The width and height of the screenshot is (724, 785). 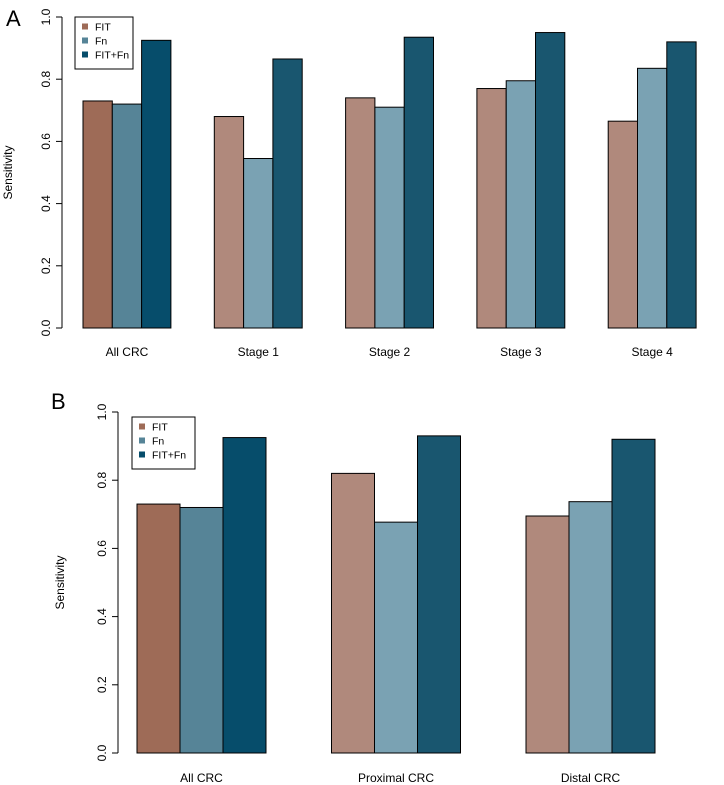 What do you see at coordinates (652, 352) in the screenshot?
I see `x-category-label: Stage 4` at bounding box center [652, 352].